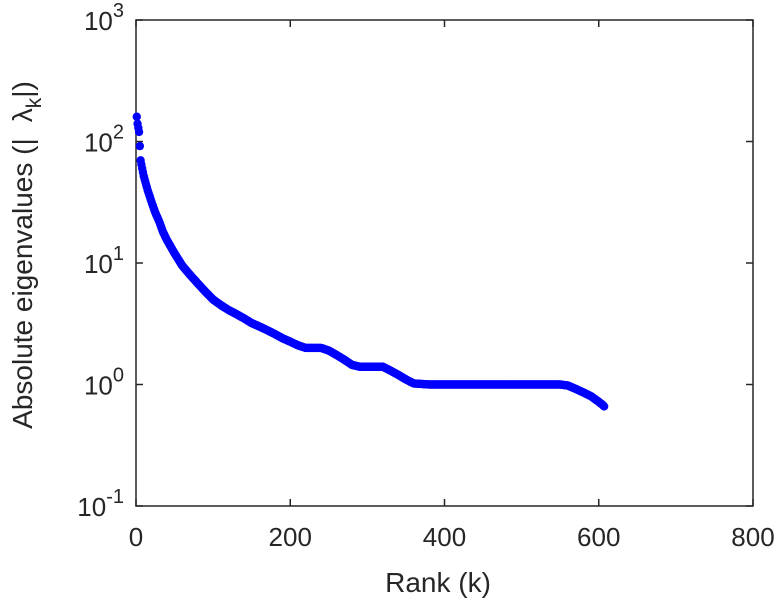  What do you see at coordinates (104, 383) in the screenshot?
I see `y-tick-label: 10⁰` at bounding box center [104, 383].